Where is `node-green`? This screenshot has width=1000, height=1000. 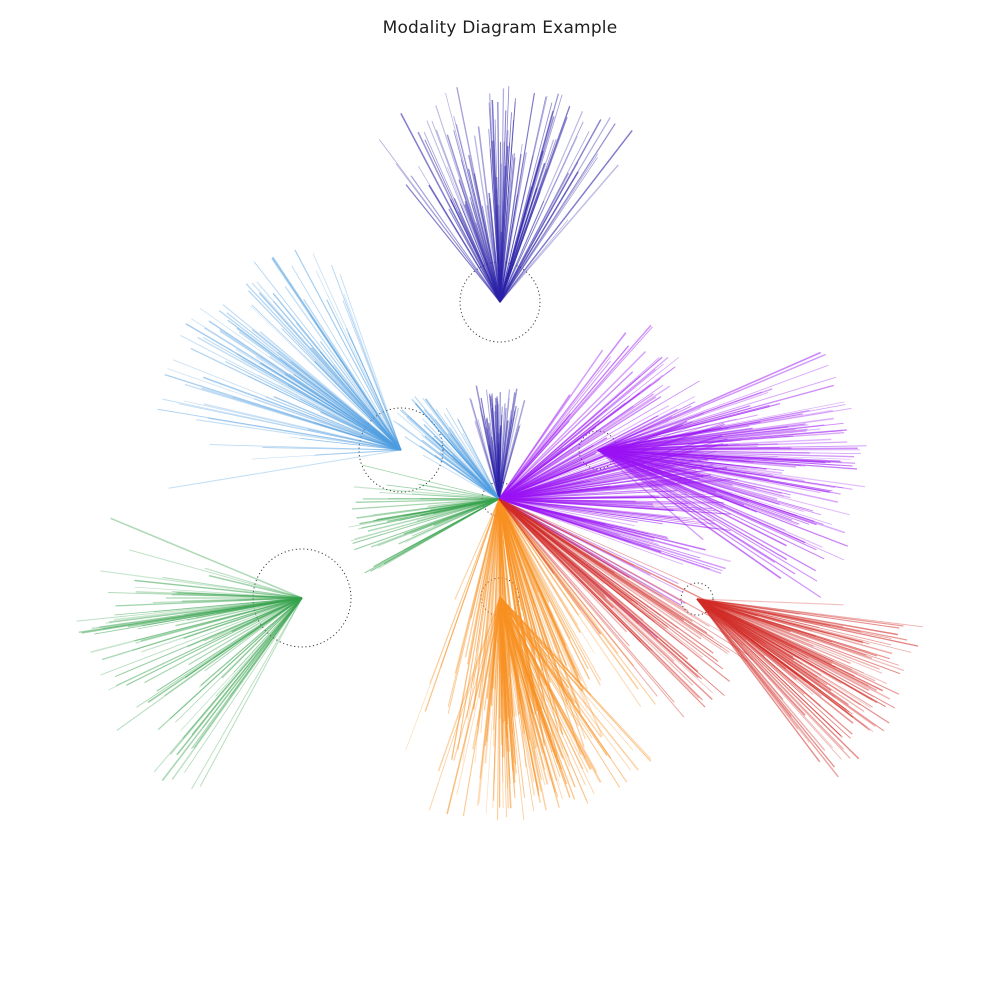 node-green is located at coordinates (214, 653).